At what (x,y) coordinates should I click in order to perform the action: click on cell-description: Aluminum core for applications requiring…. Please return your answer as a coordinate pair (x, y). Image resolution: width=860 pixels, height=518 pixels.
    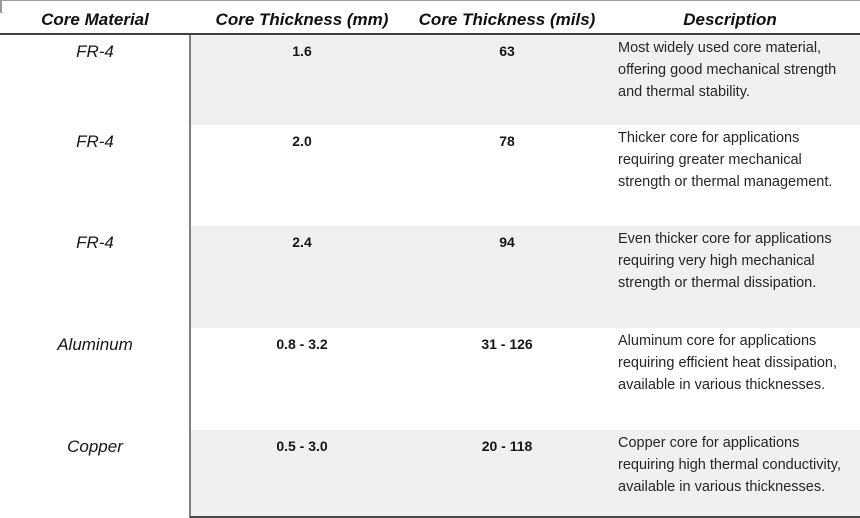
    Looking at the image, I should click on (727, 363).